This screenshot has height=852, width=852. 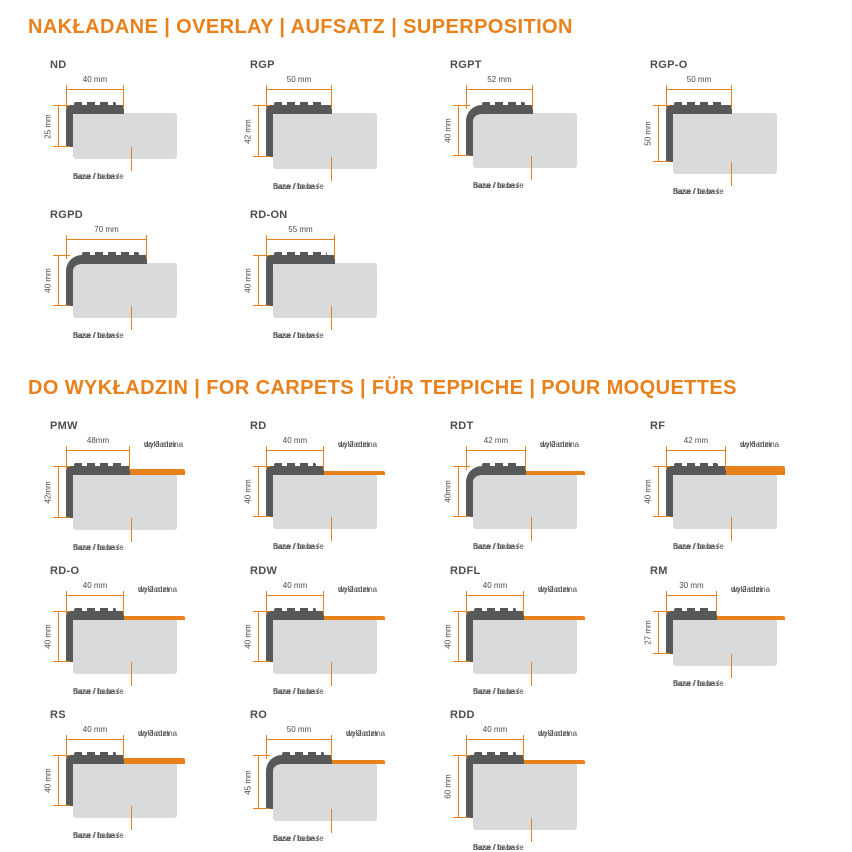 I want to click on width-dimension-label: 50 mm, so click(x=699, y=79).